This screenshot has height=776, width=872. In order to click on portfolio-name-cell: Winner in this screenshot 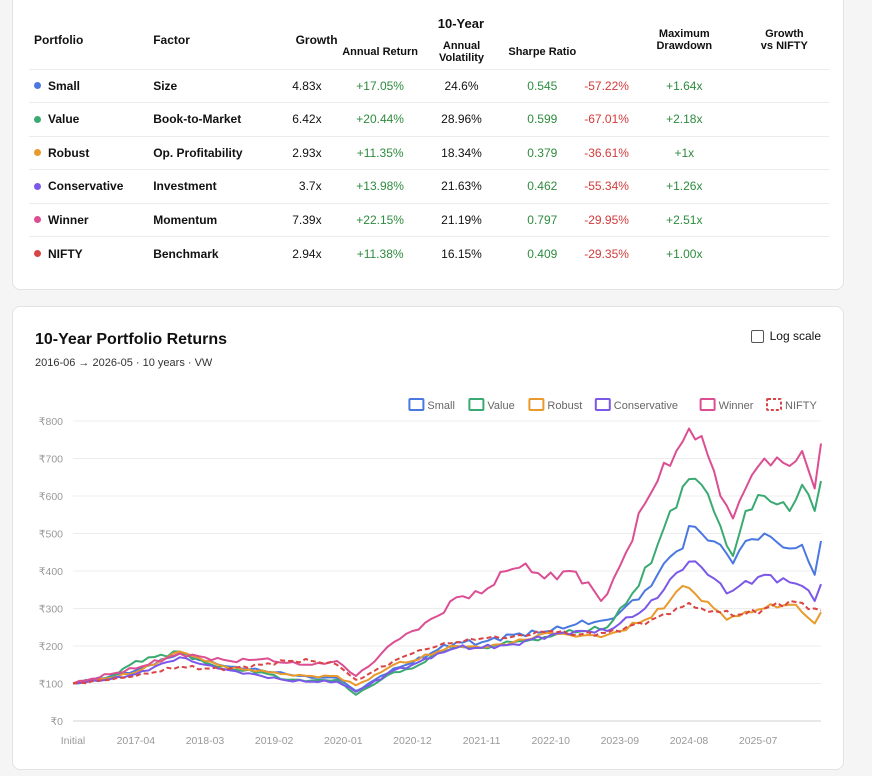, I will do `click(91, 220)`.